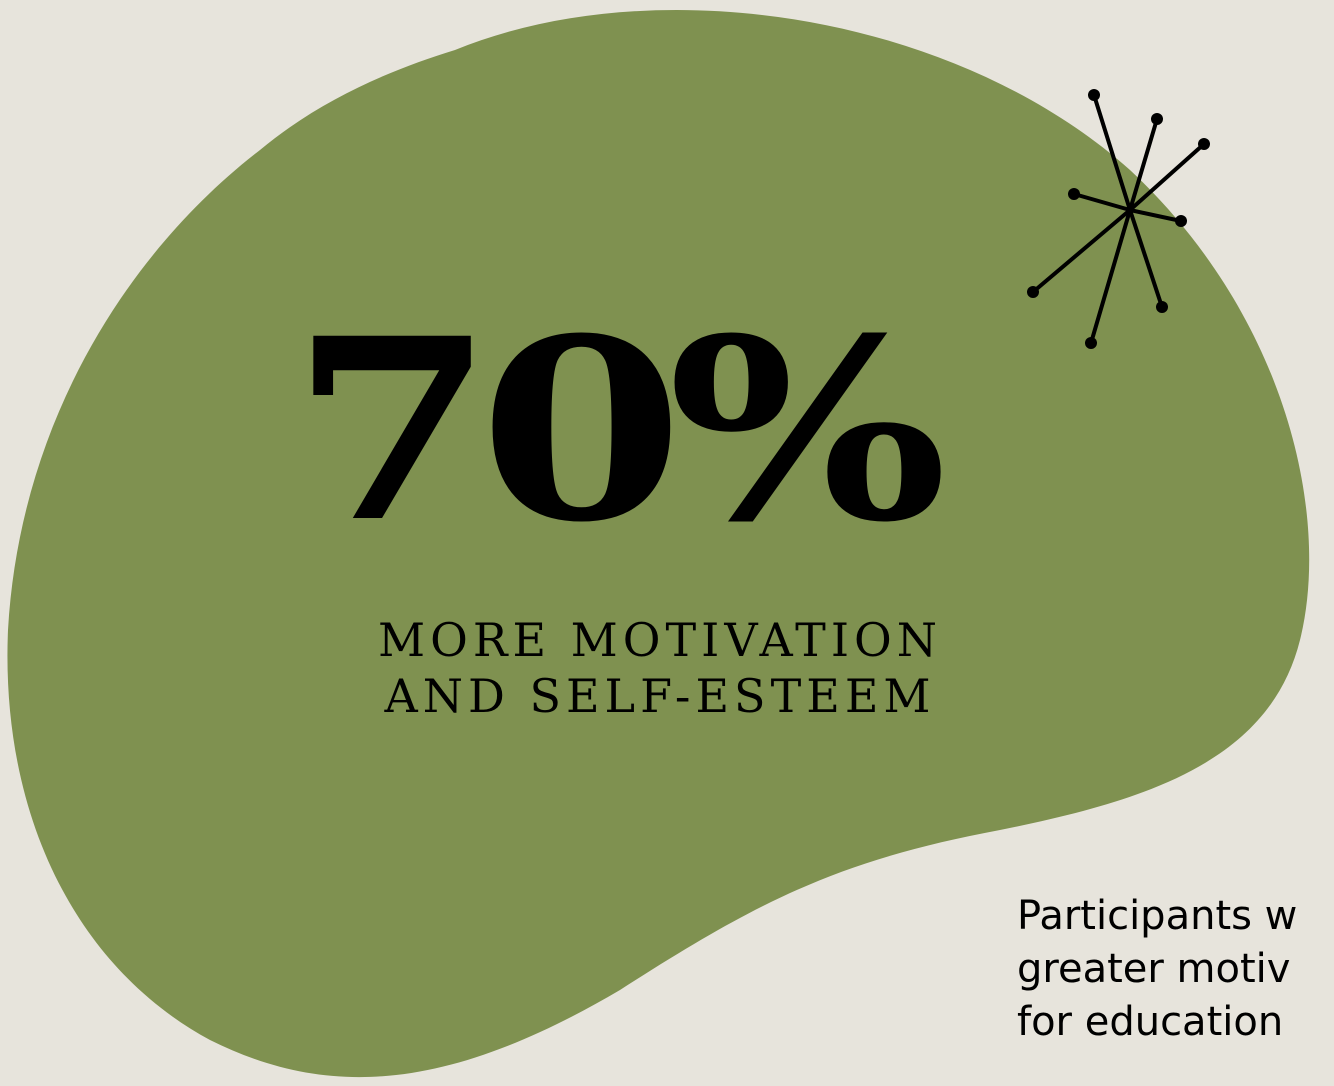 The height and width of the screenshot is (1086, 1334). Describe the element at coordinates (660, 668) in the screenshot. I see `stat-label: MORE MOTIVATION AND SELF-ESTEEM` at that location.